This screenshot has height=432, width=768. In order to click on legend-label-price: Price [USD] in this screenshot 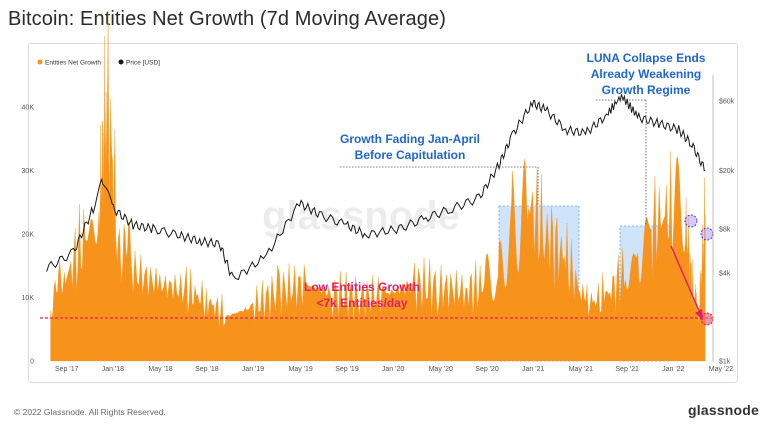, I will do `click(143, 63)`.